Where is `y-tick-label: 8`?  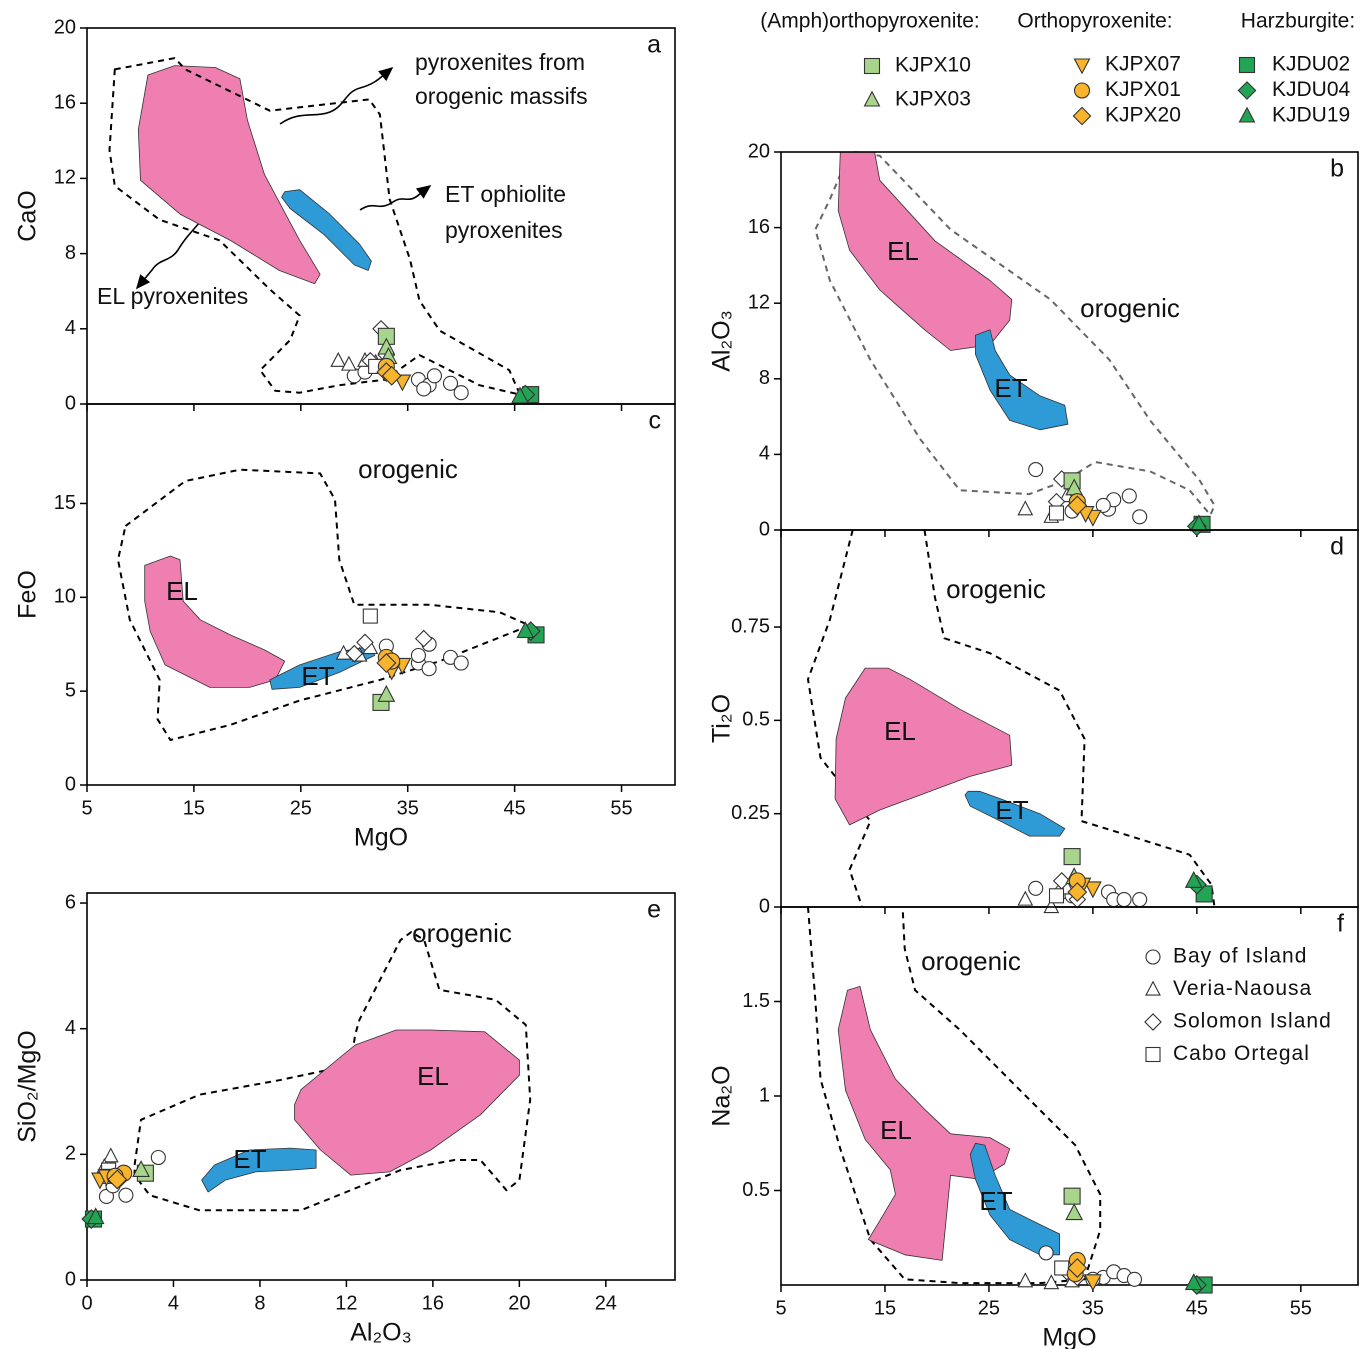
y-tick-label: 8 is located at coordinates (764, 378).